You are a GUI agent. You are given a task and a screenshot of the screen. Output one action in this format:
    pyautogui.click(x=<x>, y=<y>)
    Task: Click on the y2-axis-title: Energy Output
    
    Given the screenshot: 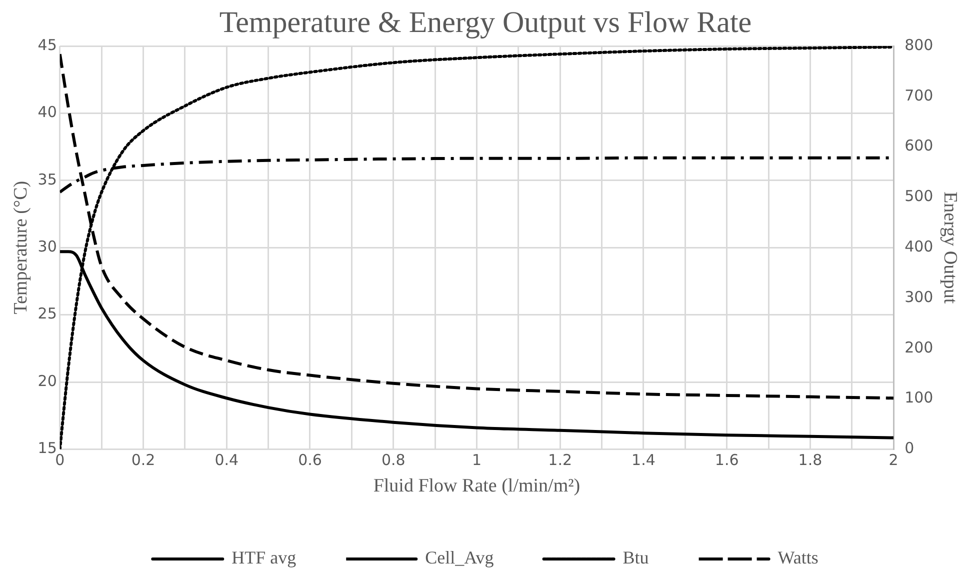 What is the action you would take?
    pyautogui.click(x=950, y=248)
    